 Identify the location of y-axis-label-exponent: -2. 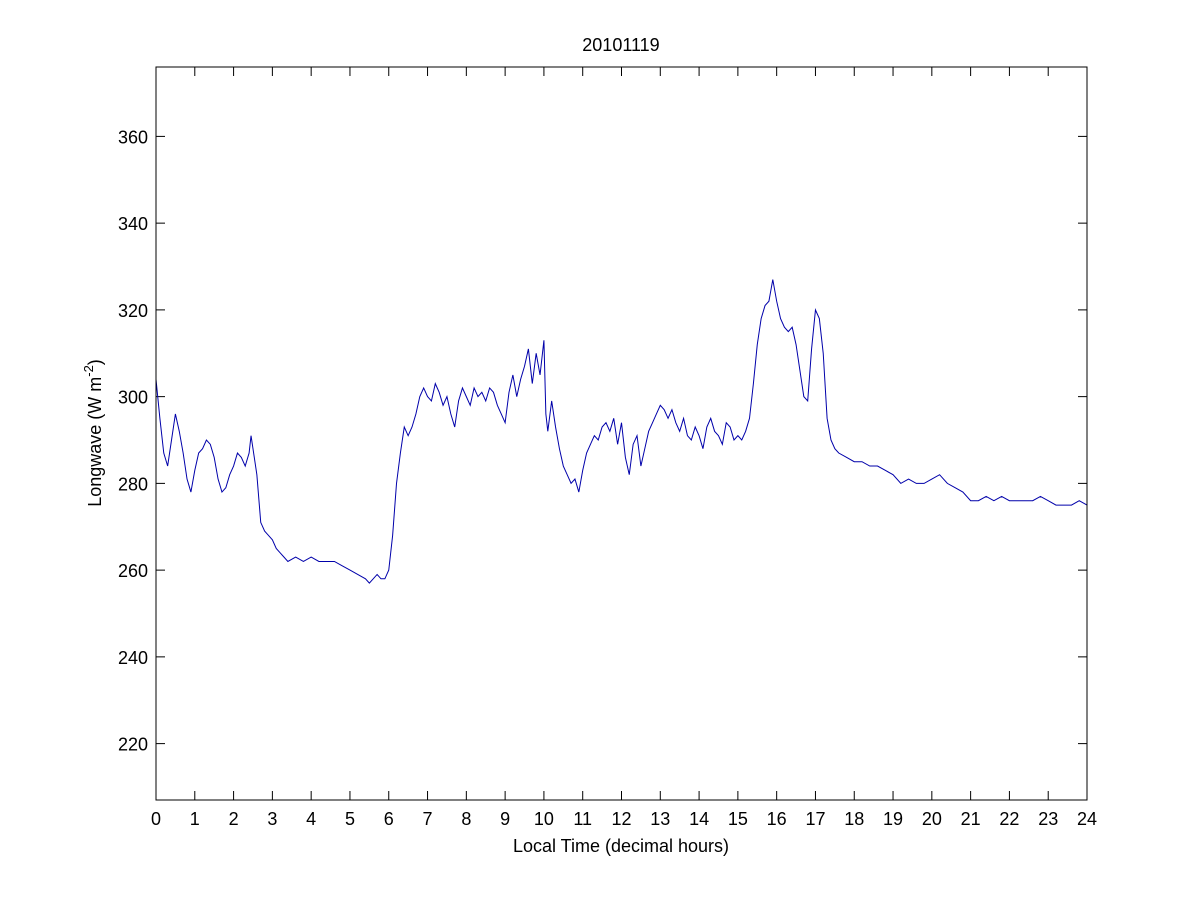
(88, 371).